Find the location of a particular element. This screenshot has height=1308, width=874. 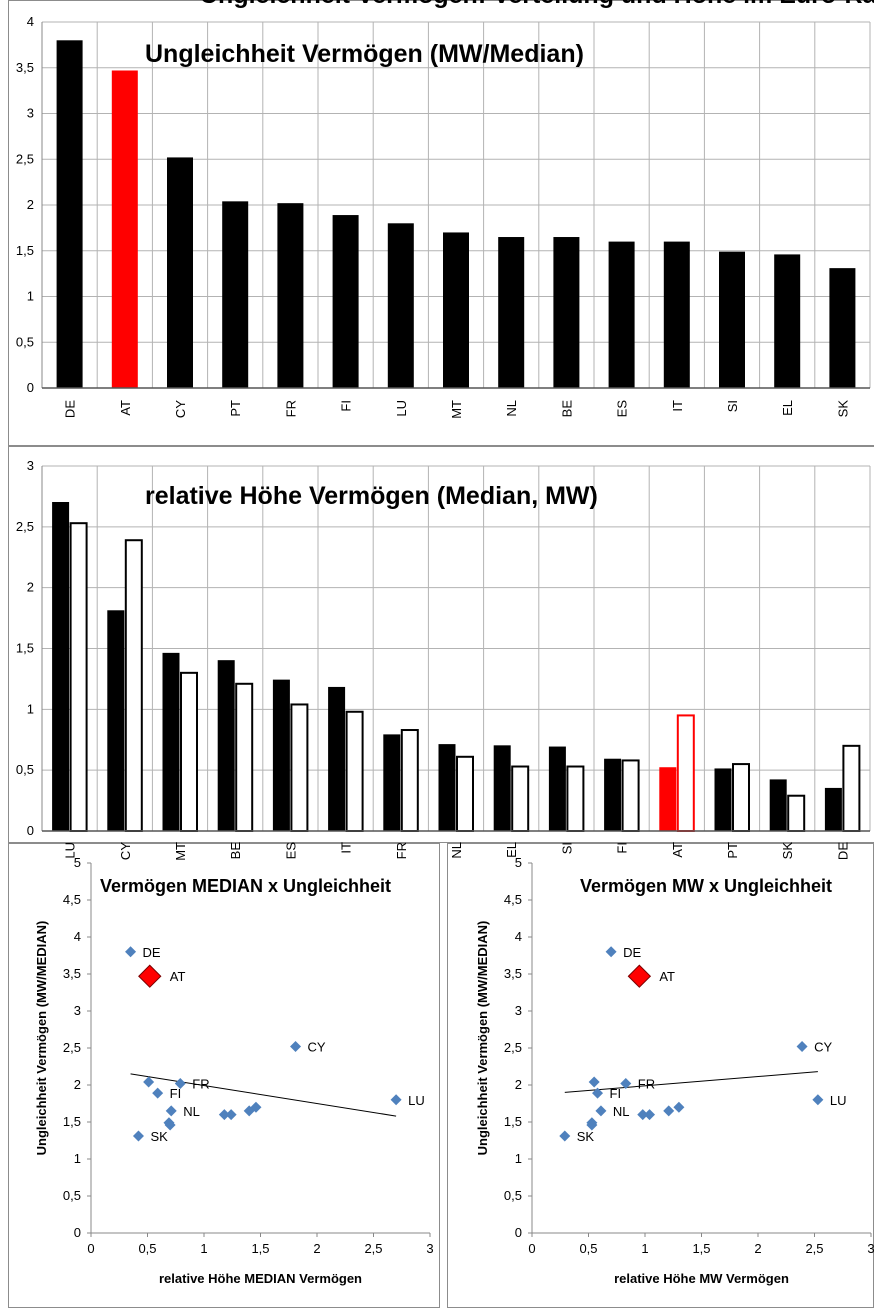

bar-median-ES is located at coordinates (281, 755).